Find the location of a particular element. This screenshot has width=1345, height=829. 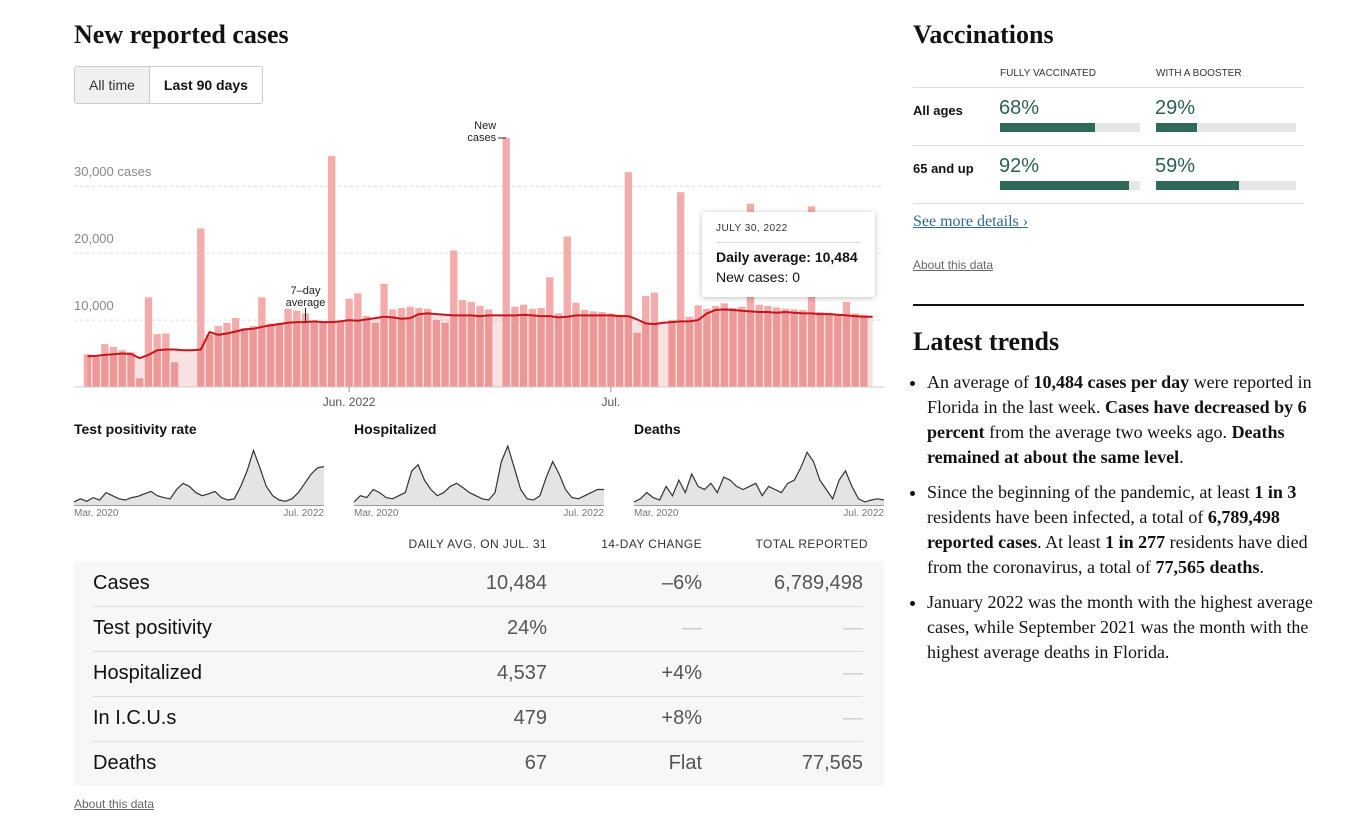

trend-text: Cases have decreased by 6 percent is located at coordinates (1117, 419).